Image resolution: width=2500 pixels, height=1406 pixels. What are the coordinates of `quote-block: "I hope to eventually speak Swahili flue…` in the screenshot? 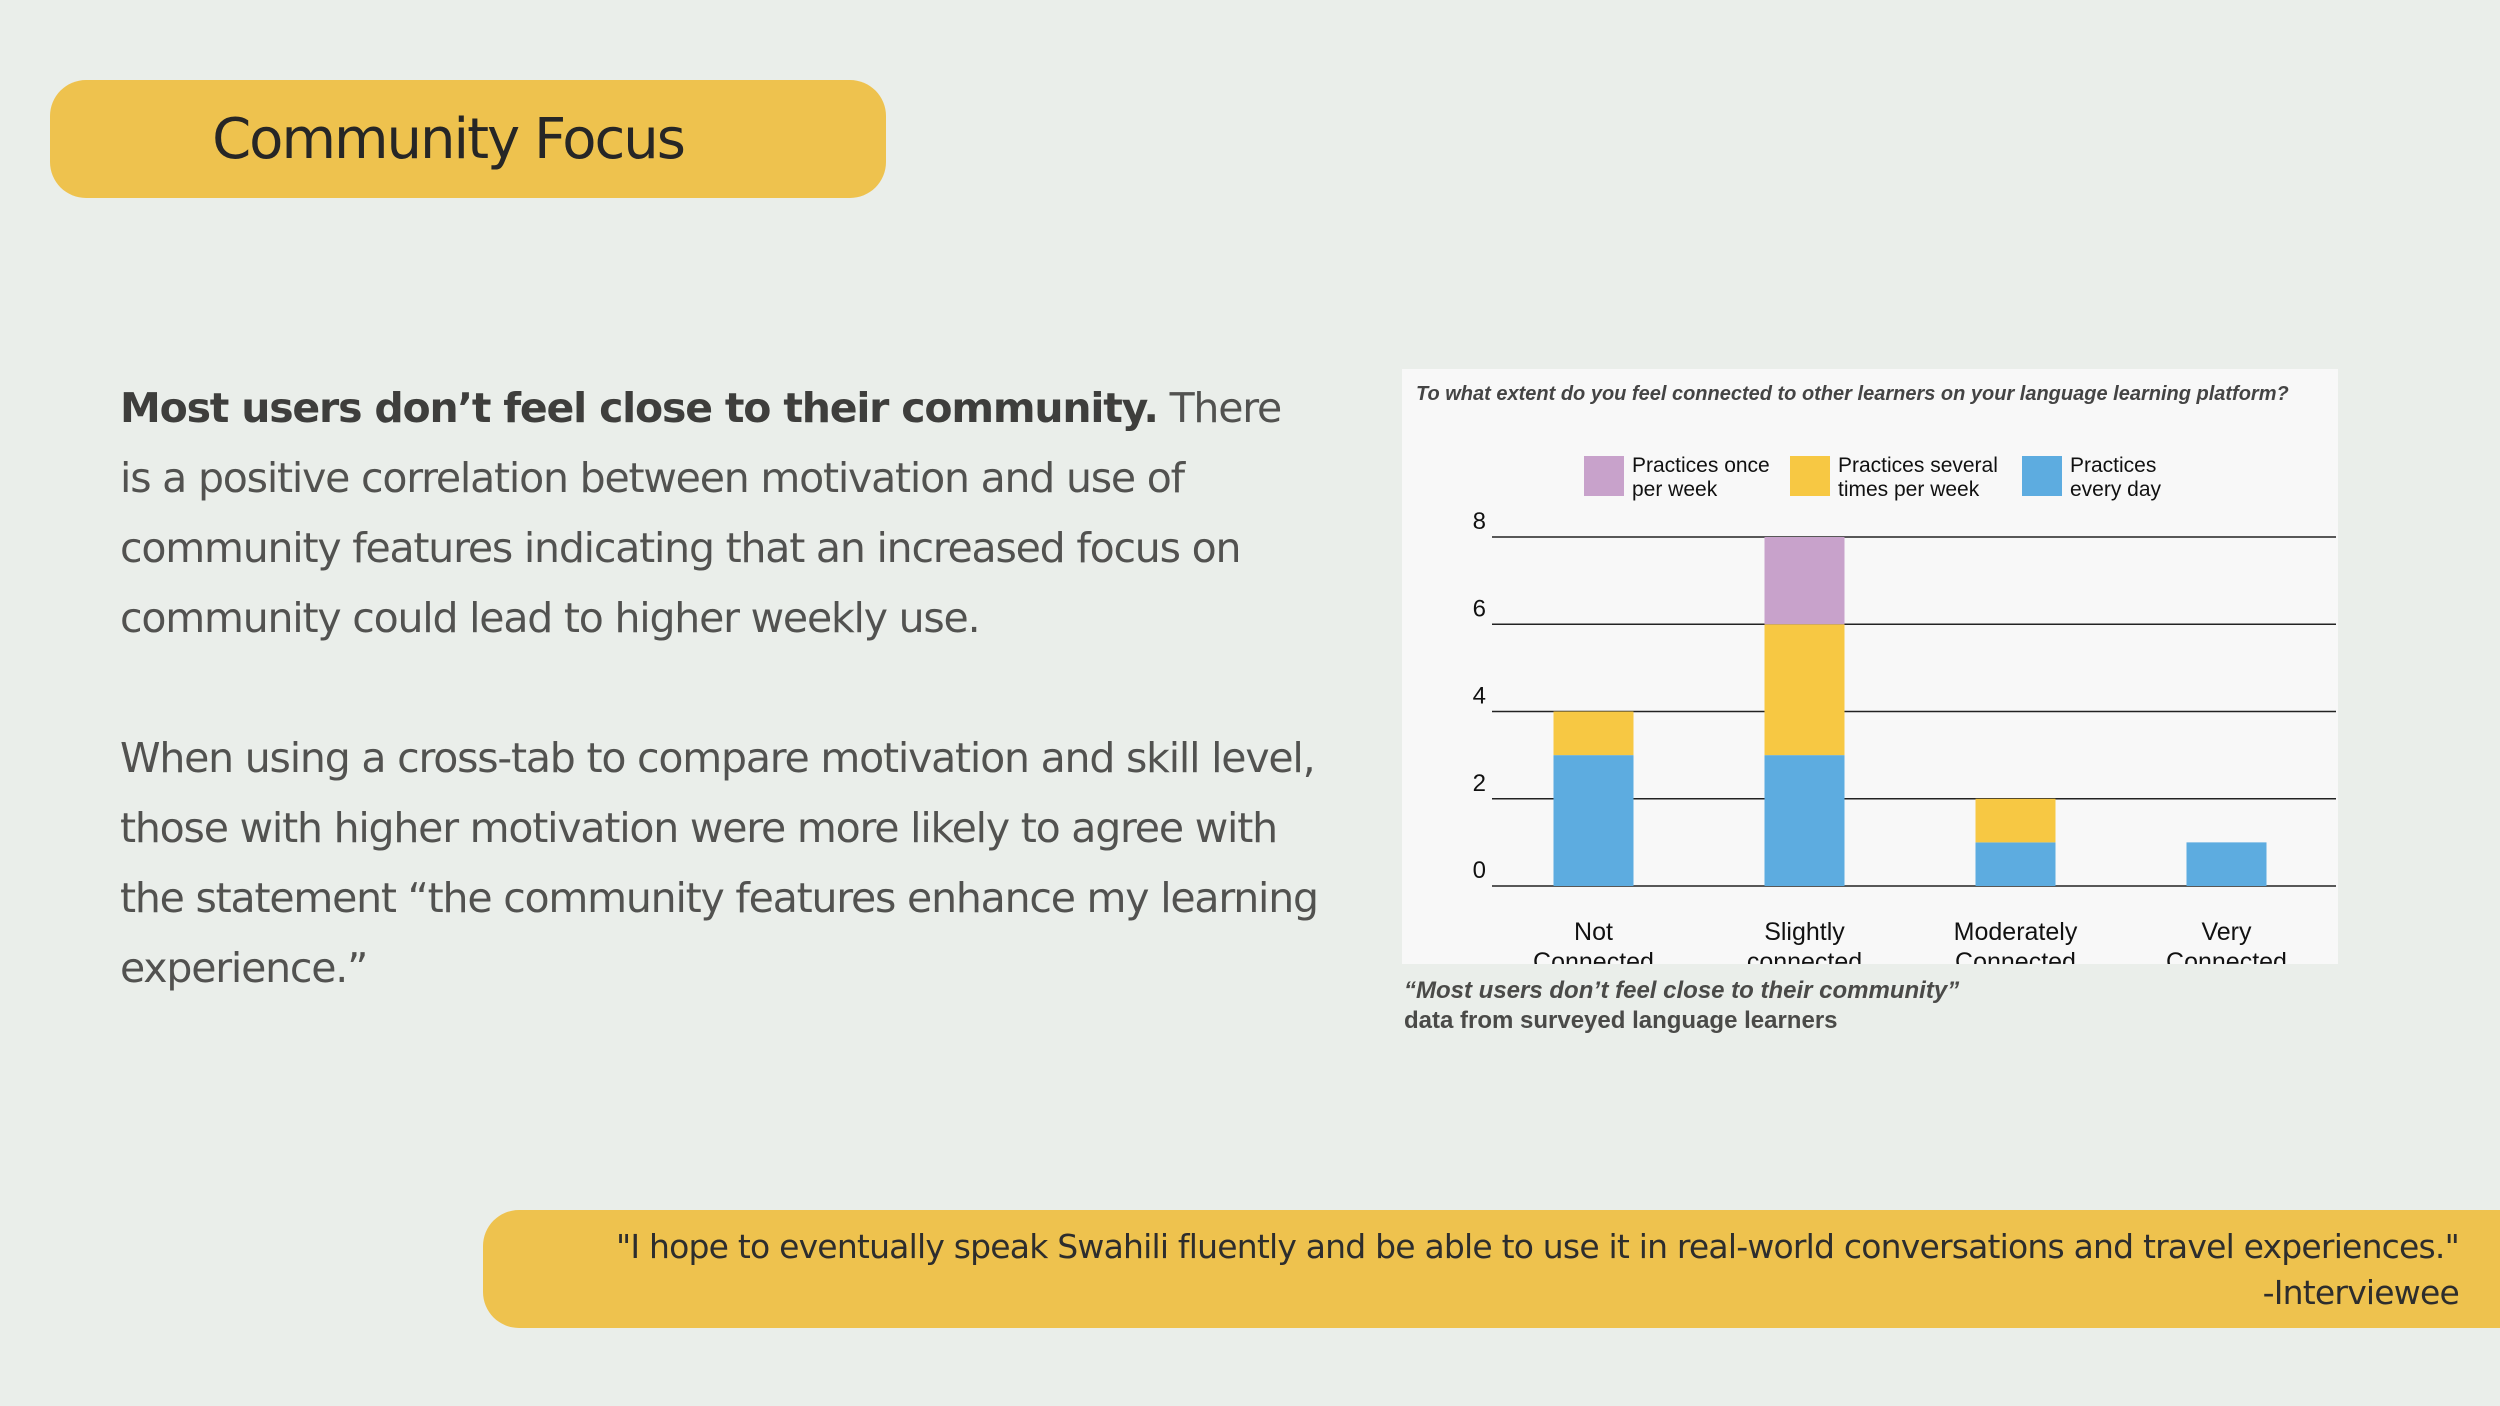 It's located at (1538, 1270).